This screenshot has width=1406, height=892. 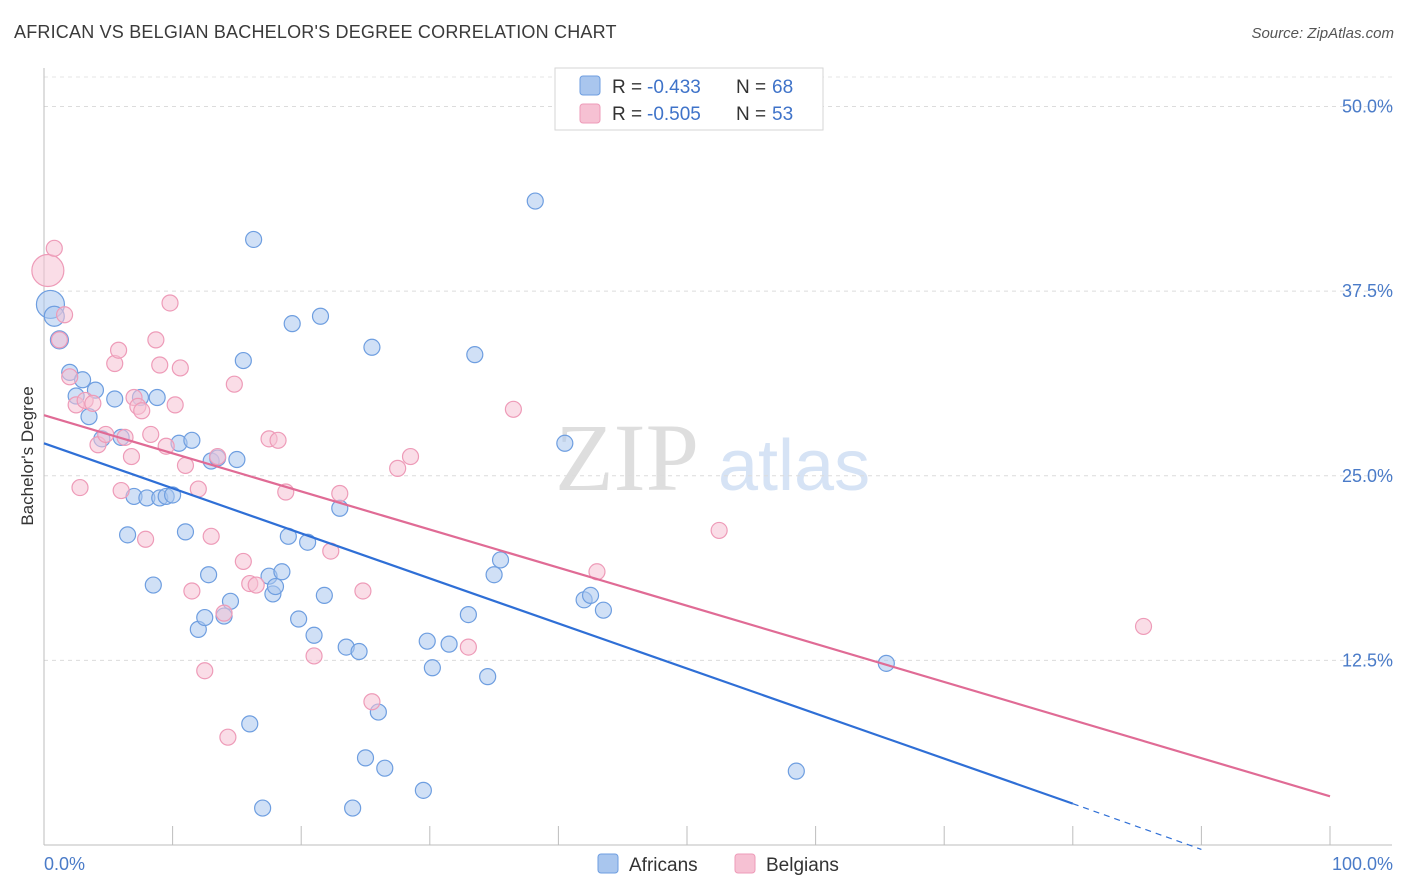 I want to click on series-legend-africans: Africans, so click(x=663, y=865).